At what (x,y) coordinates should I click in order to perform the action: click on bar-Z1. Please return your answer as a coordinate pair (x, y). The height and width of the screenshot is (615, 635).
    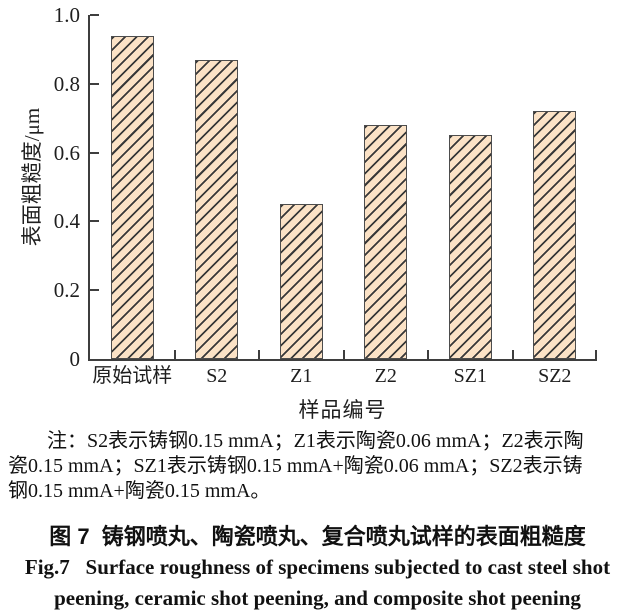
    Looking at the image, I should click on (301, 281).